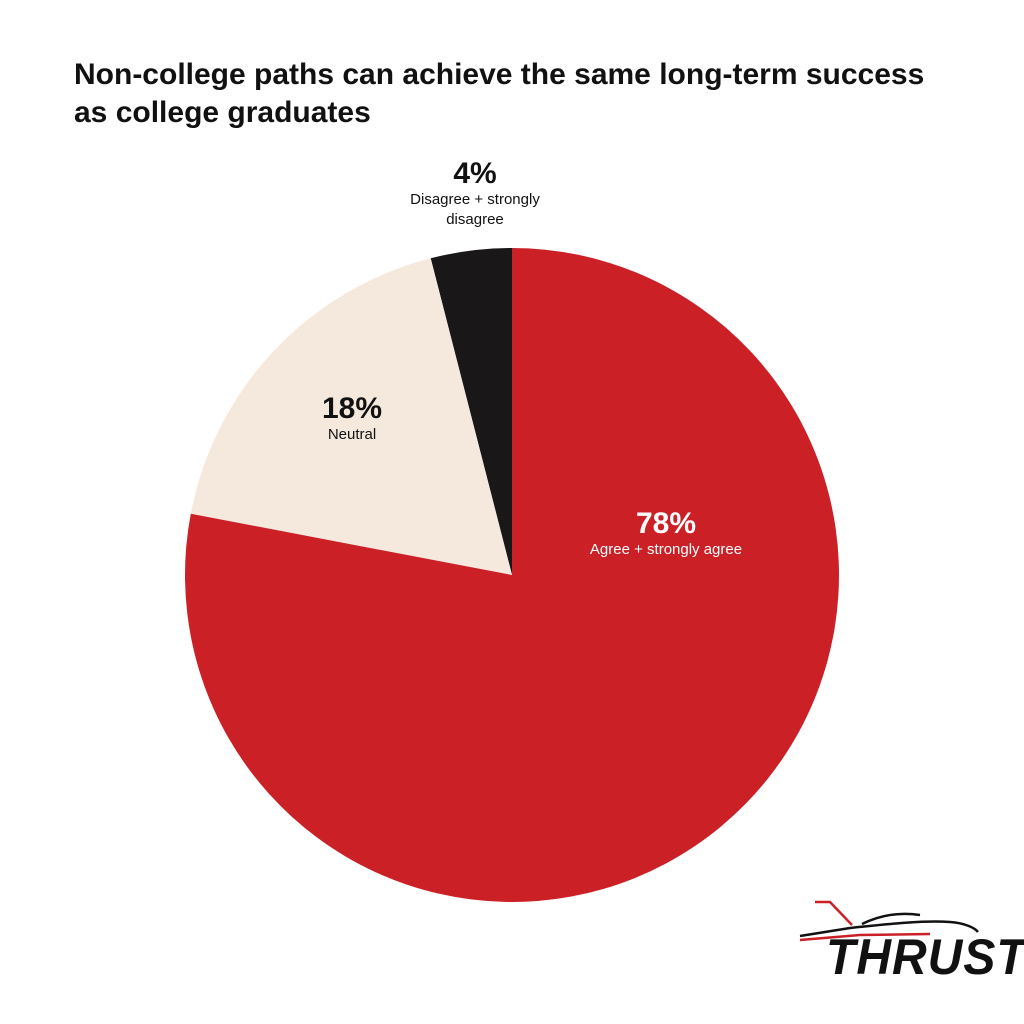 The height and width of the screenshot is (1024, 1024). What do you see at coordinates (889, 921) in the screenshot?
I see `logo-plane` at bounding box center [889, 921].